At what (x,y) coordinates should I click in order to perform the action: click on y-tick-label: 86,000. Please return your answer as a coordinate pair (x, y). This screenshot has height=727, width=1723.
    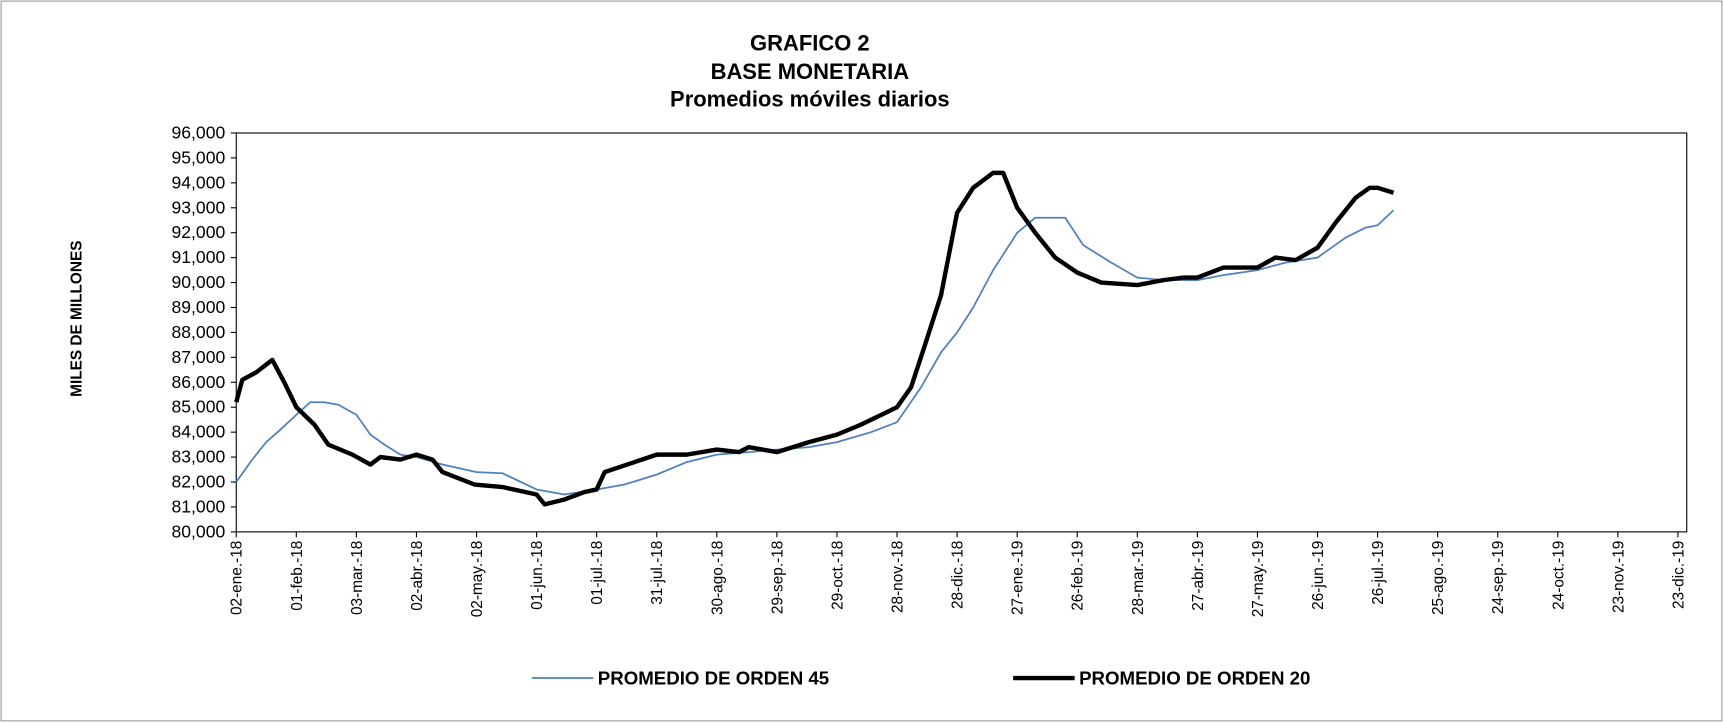
    Looking at the image, I should click on (198, 382).